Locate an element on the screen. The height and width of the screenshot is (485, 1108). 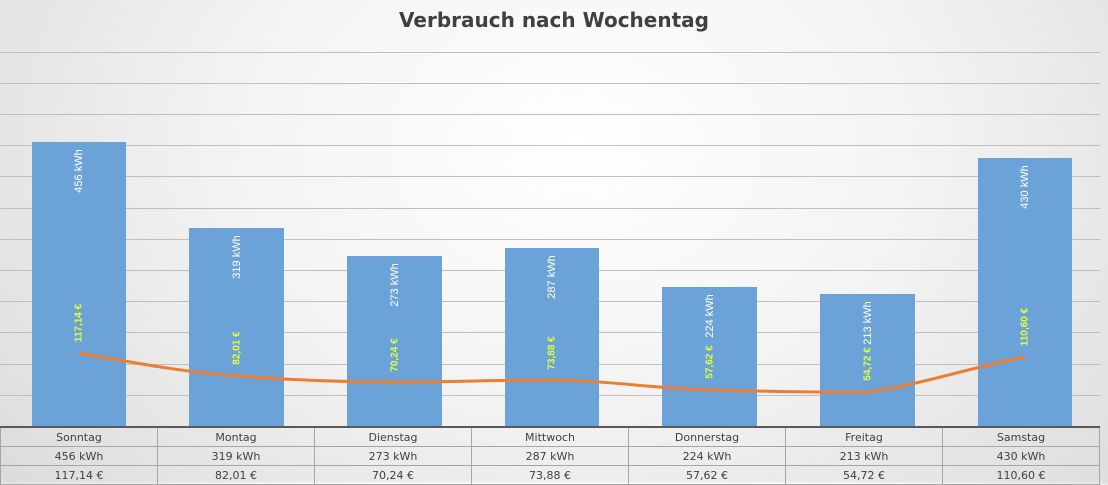
bar-donnerstag is located at coordinates (709, 356).